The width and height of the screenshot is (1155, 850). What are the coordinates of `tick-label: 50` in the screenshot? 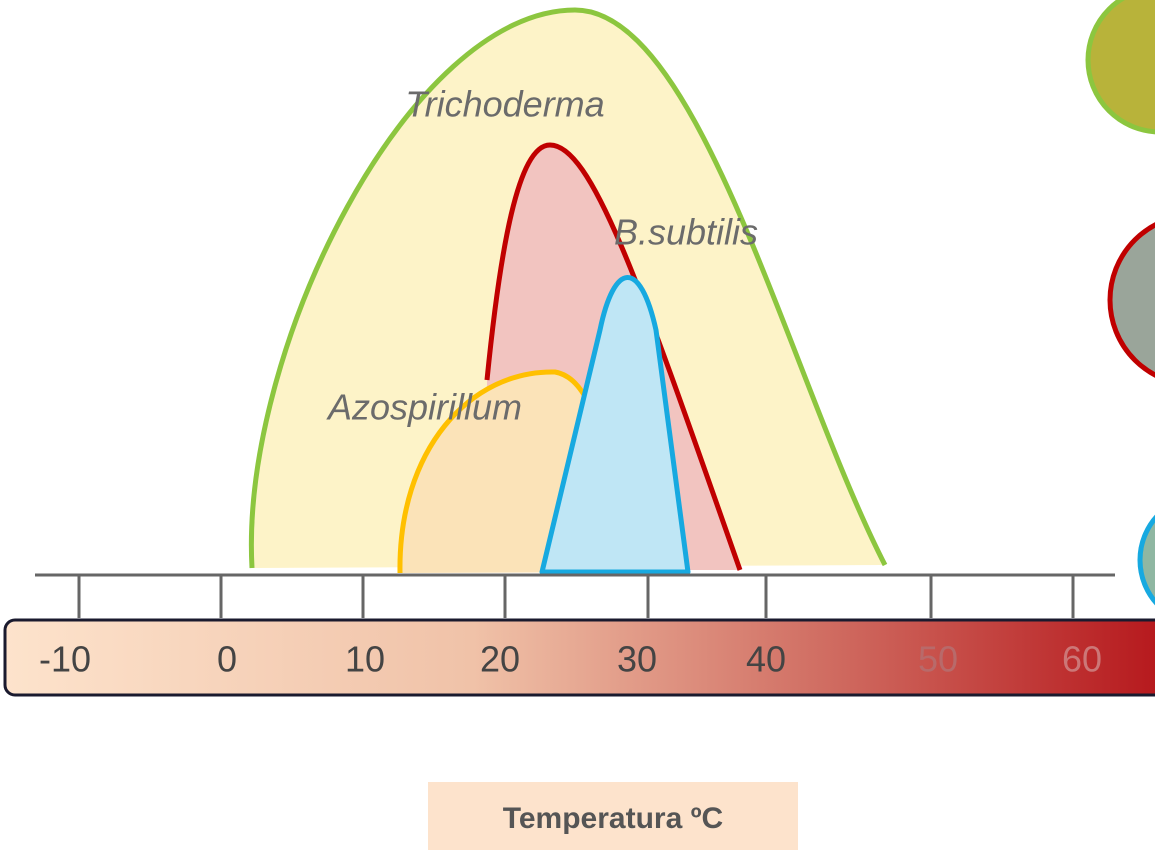 It's located at (938, 659).